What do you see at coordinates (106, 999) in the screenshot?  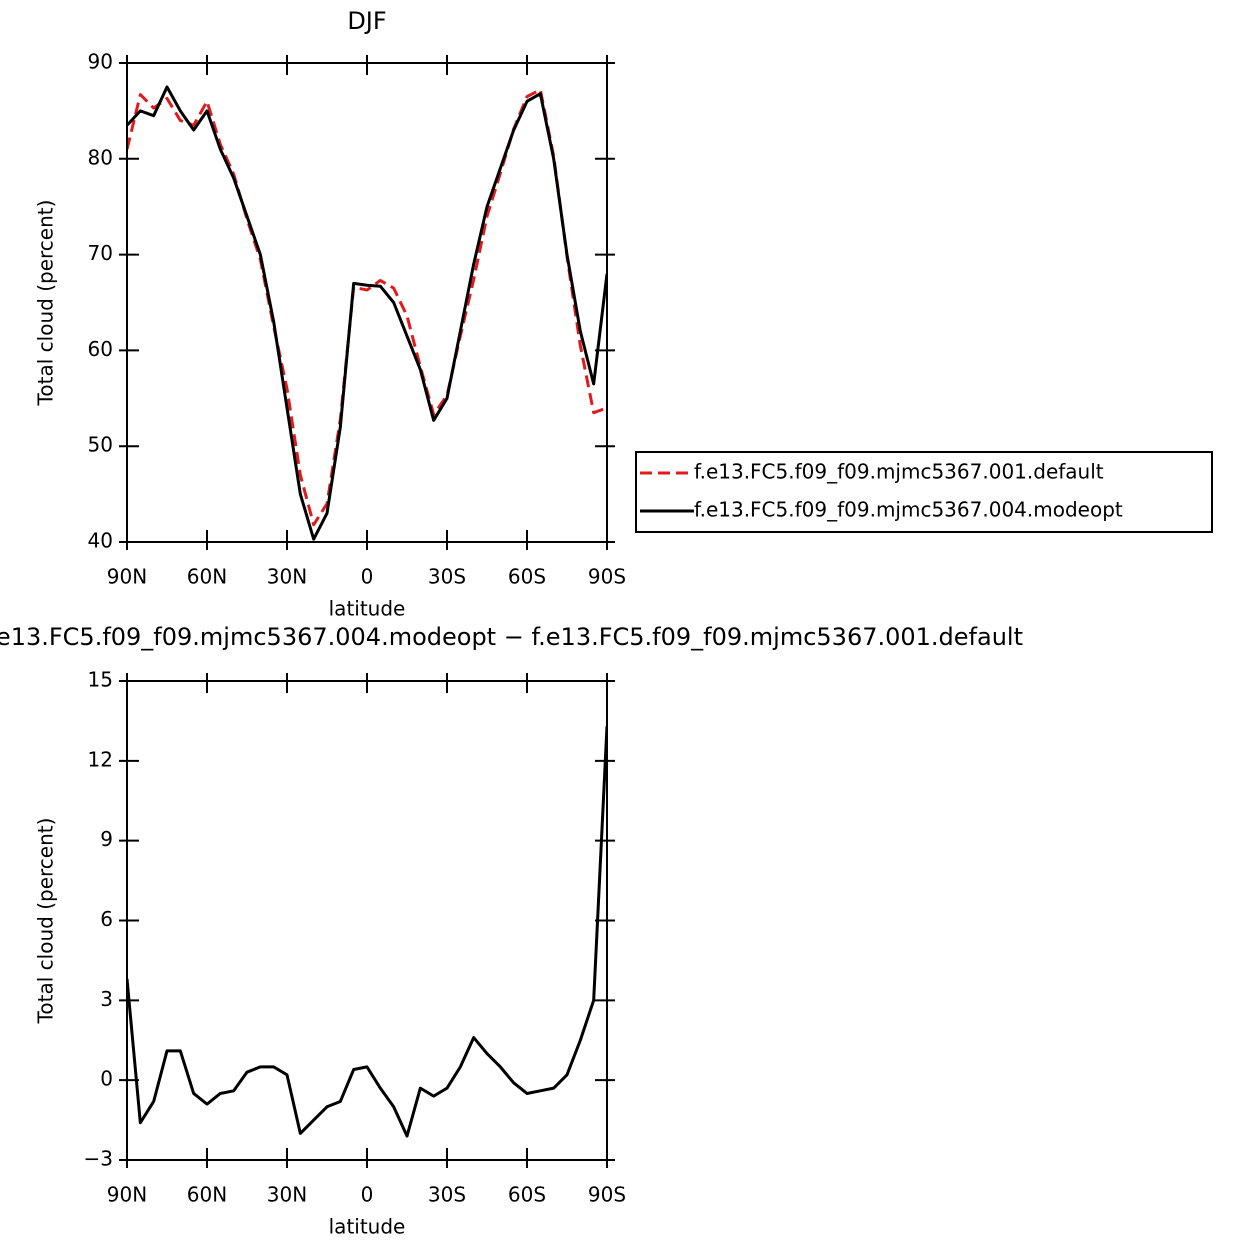 I see `y-tick-label: 3` at bounding box center [106, 999].